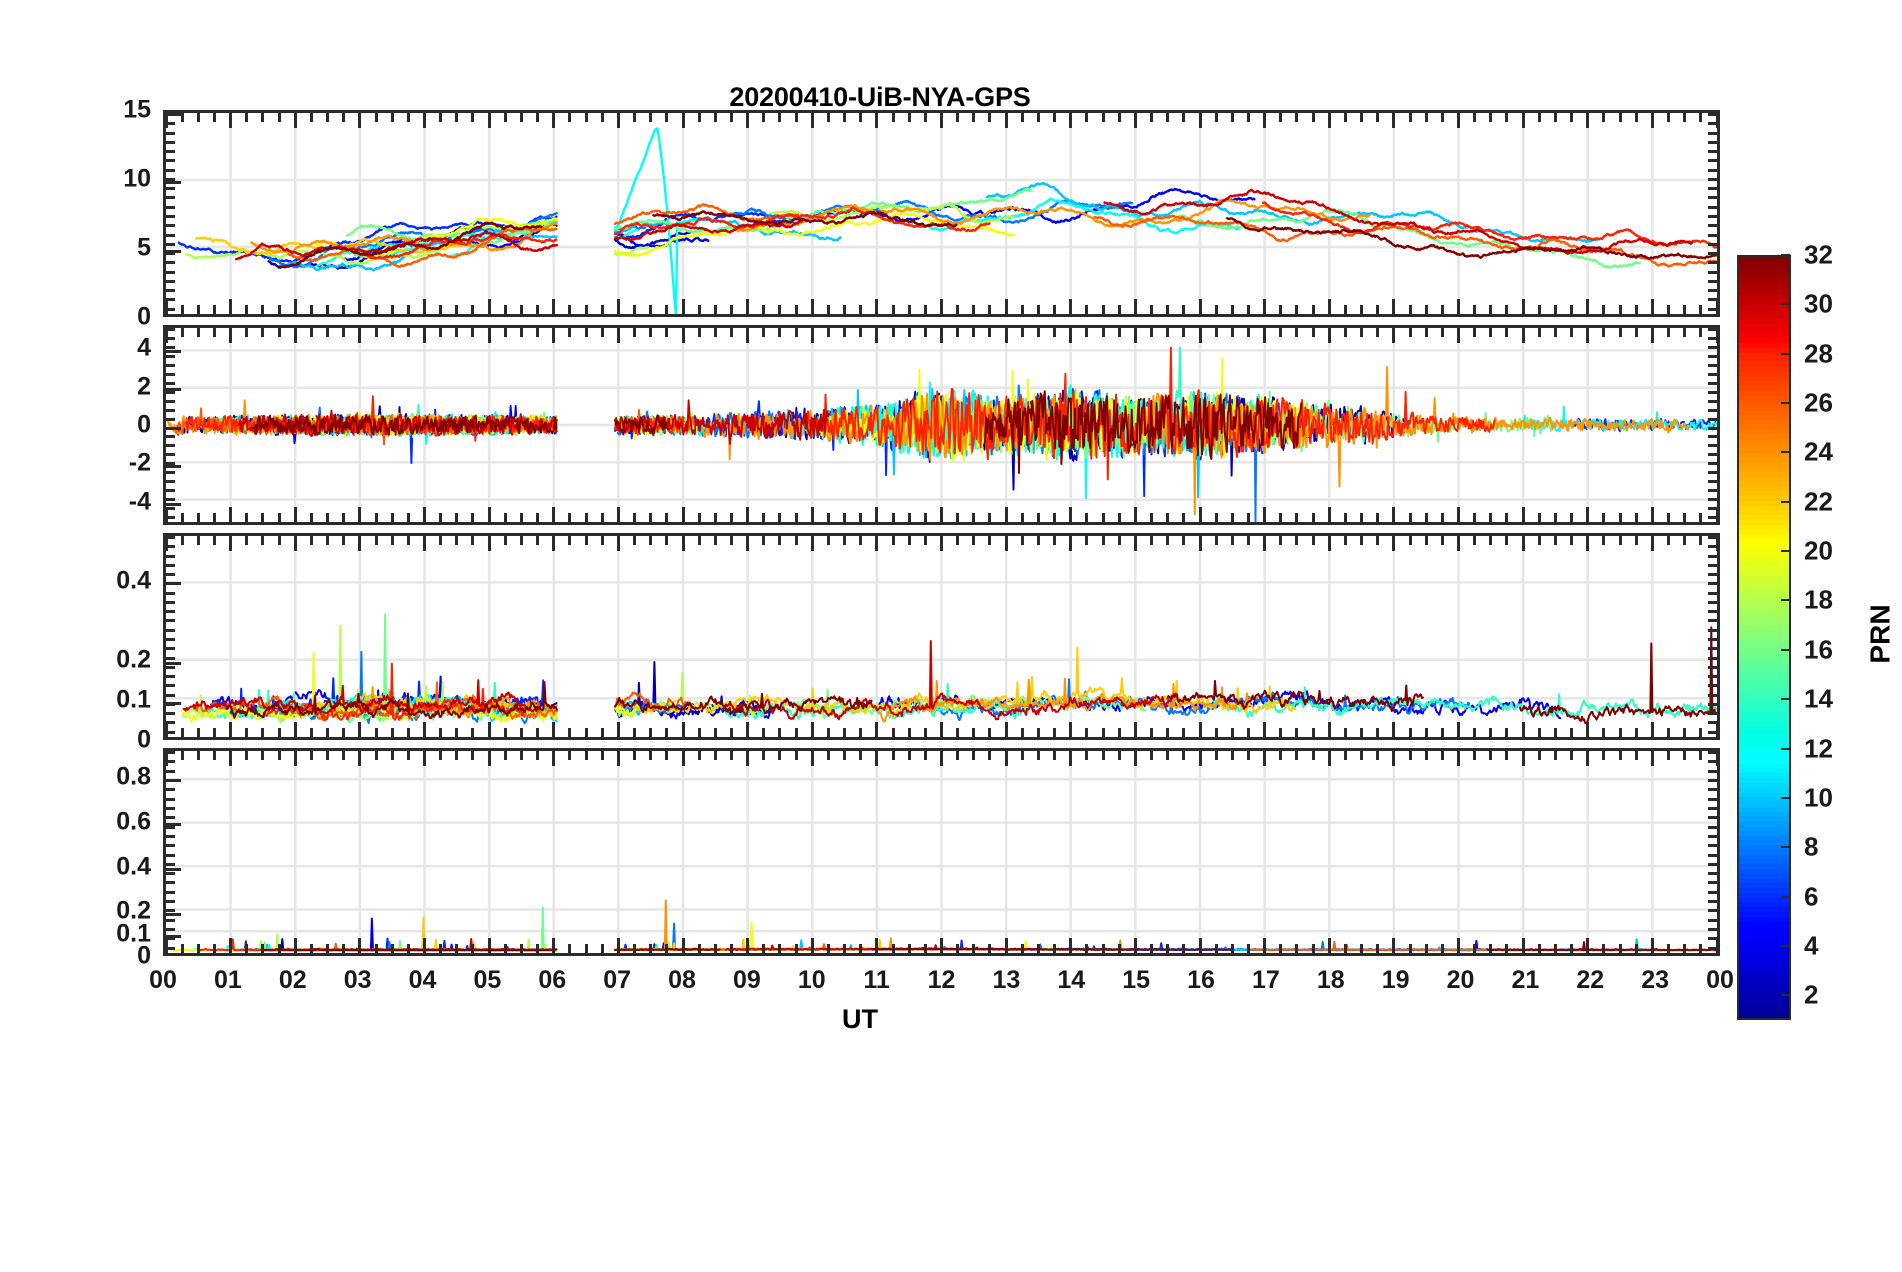  I want to click on x-tick-label: 10, so click(811, 980).